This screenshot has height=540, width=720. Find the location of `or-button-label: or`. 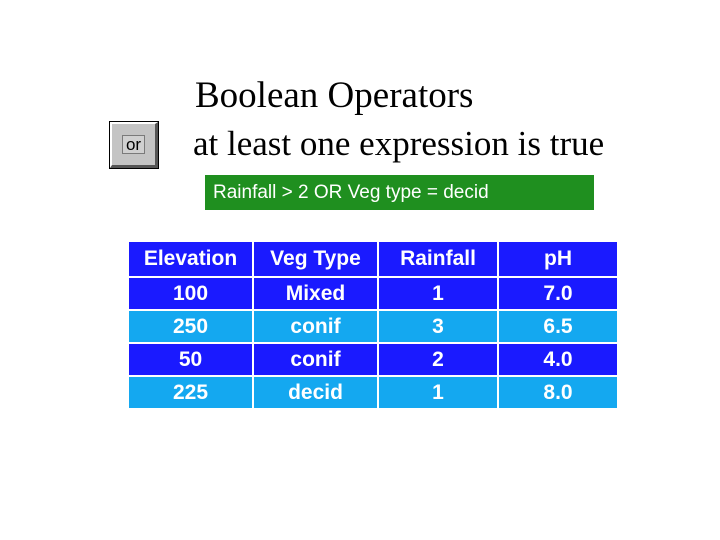

or-button-label: or is located at coordinates (133, 144).